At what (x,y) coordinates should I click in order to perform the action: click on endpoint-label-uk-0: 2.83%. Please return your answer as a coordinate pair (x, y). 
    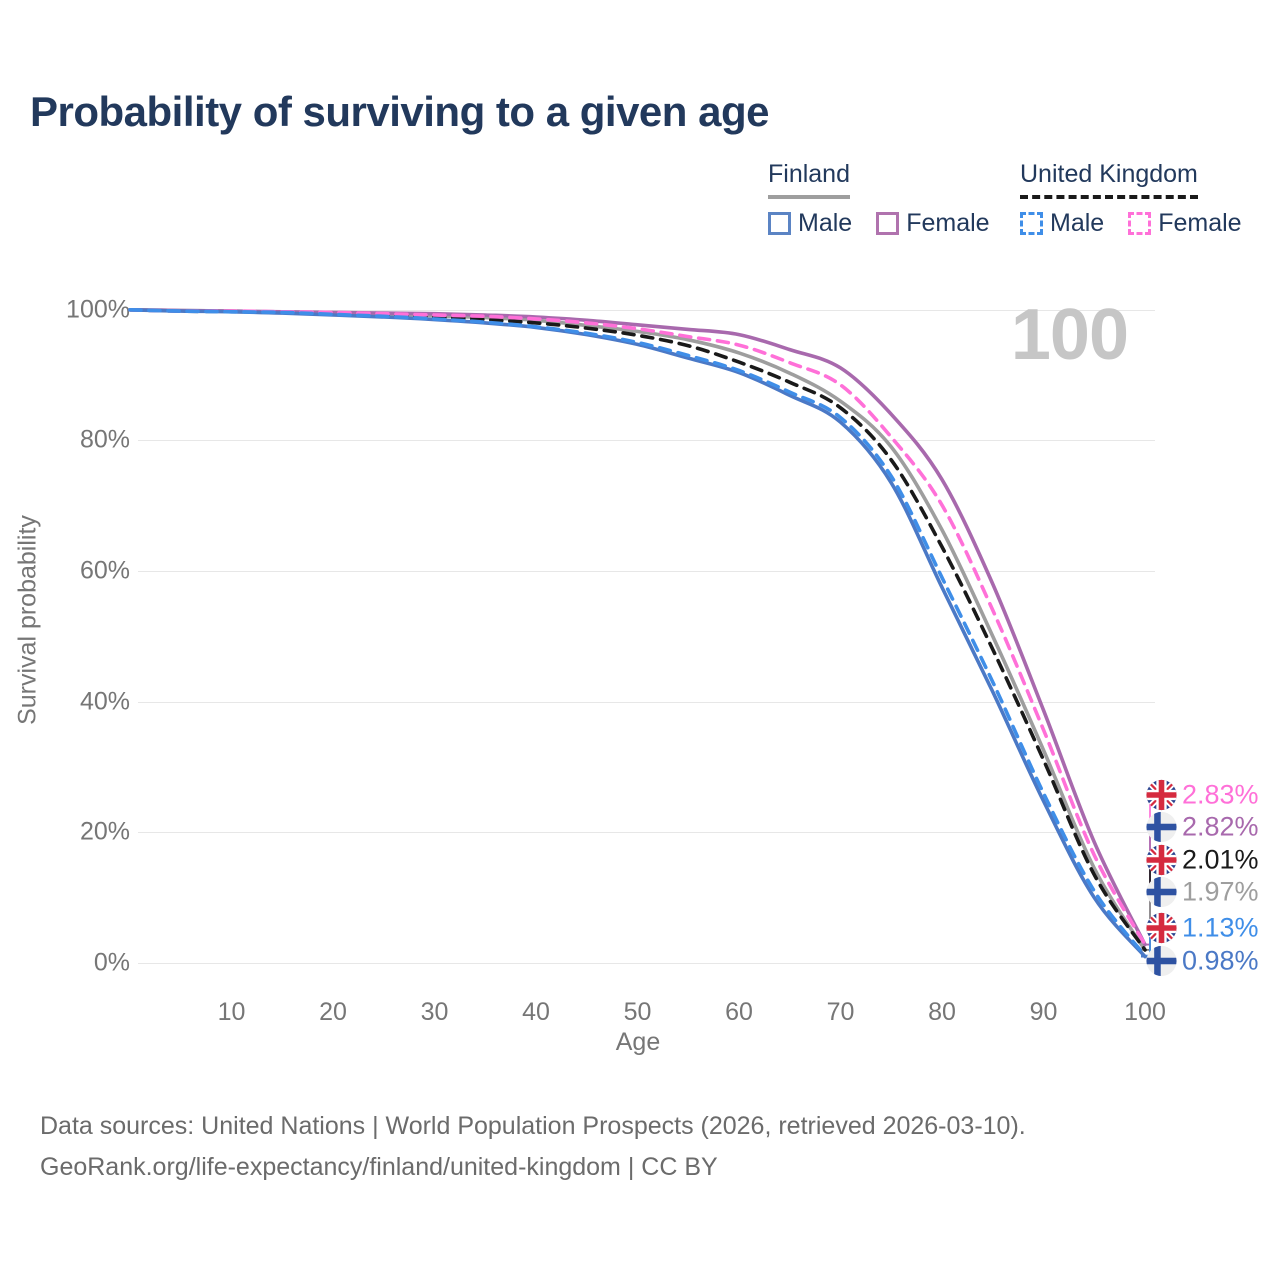
    Looking at the image, I should click on (1202, 795).